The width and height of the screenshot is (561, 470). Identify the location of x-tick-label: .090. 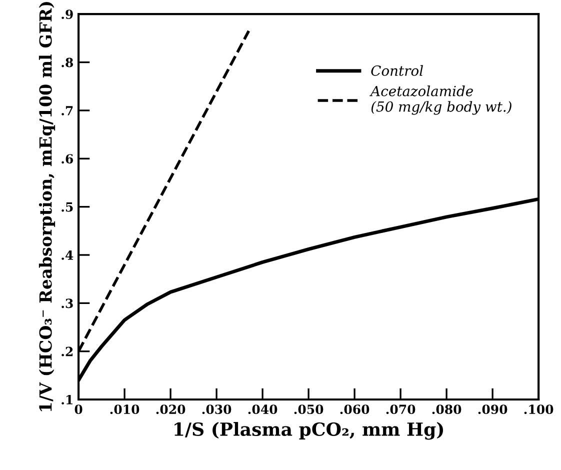
(493, 409).